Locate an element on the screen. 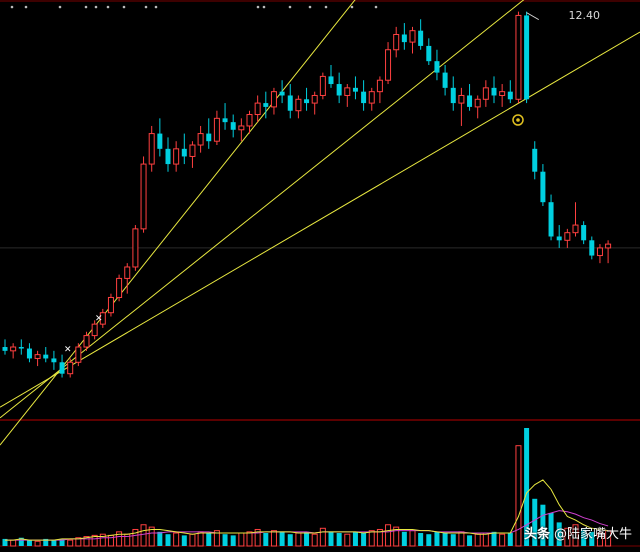 The width and height of the screenshot is (640, 552). watermark: 头条 @陆家嘴大牛 is located at coordinates (578, 532).